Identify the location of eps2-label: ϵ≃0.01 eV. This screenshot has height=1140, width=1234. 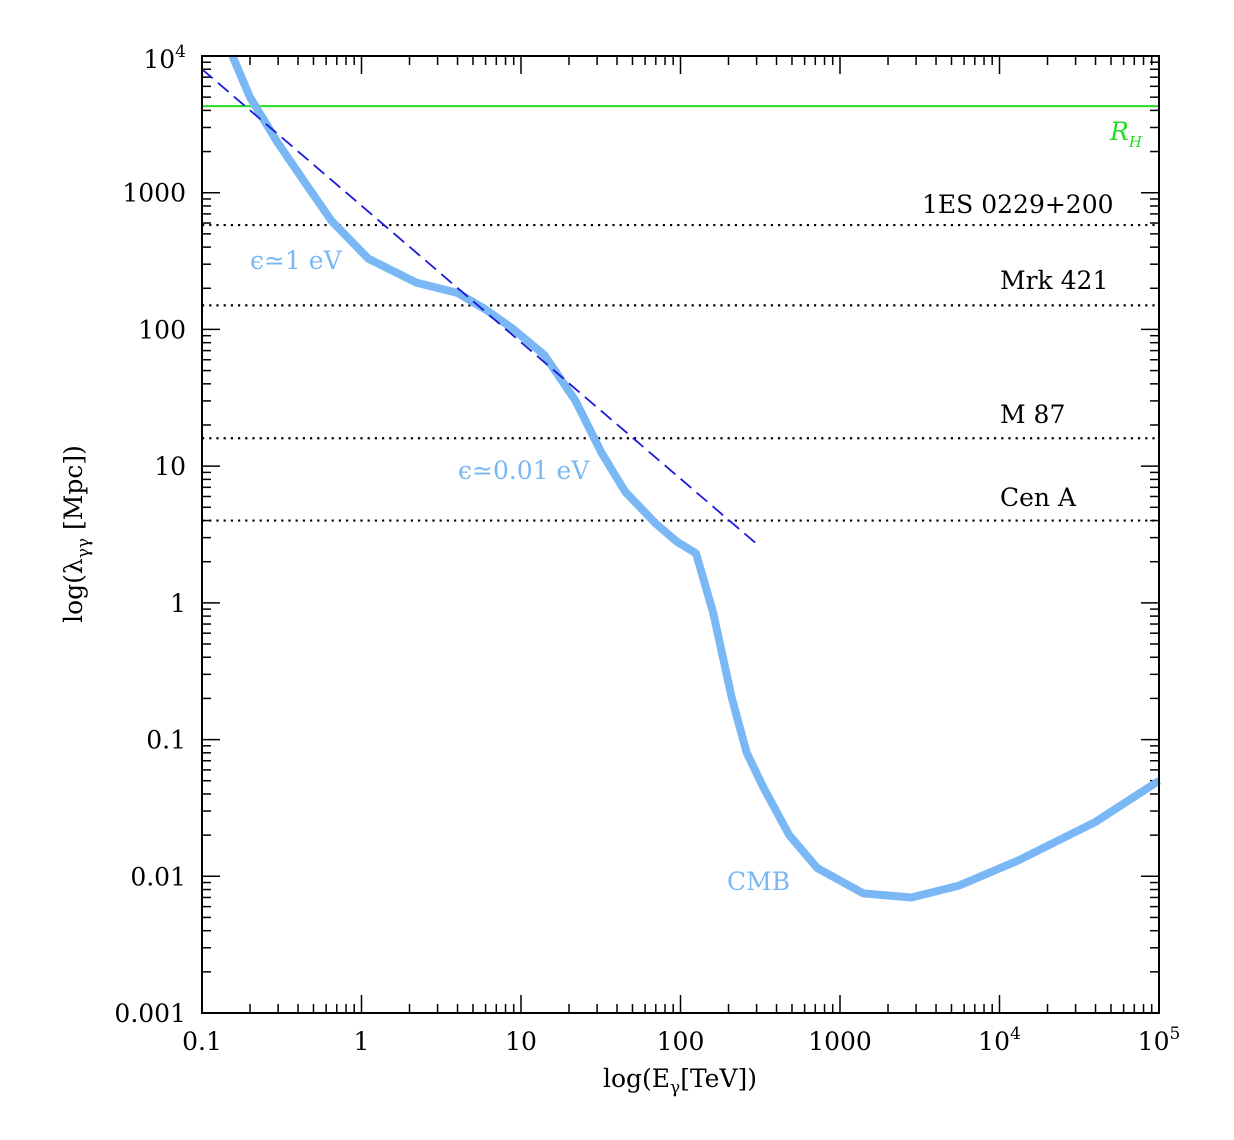
(524, 470).